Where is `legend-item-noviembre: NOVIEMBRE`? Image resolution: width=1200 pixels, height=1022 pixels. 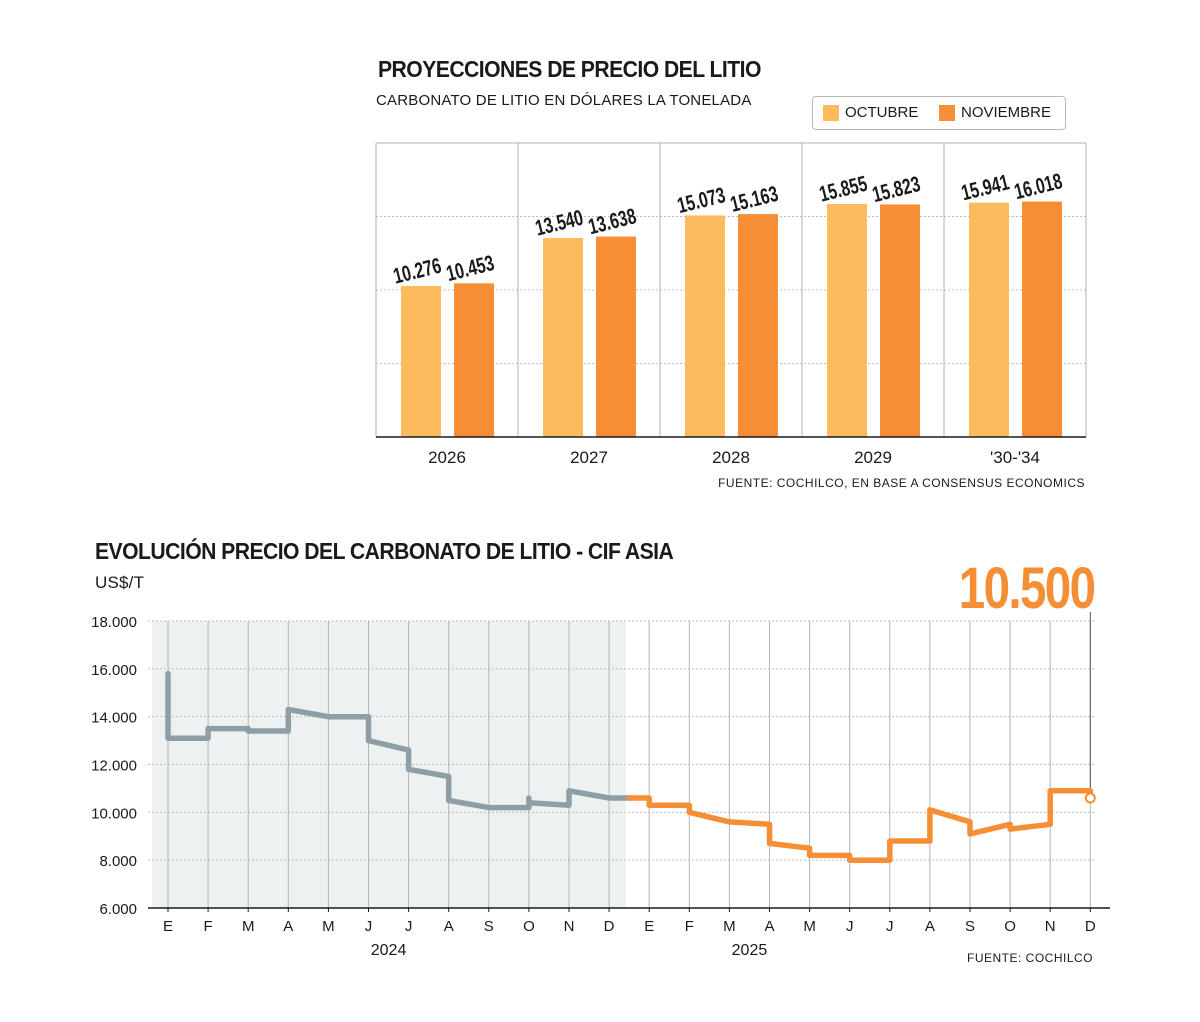 legend-item-noviembre: NOVIEMBRE is located at coordinates (995, 112).